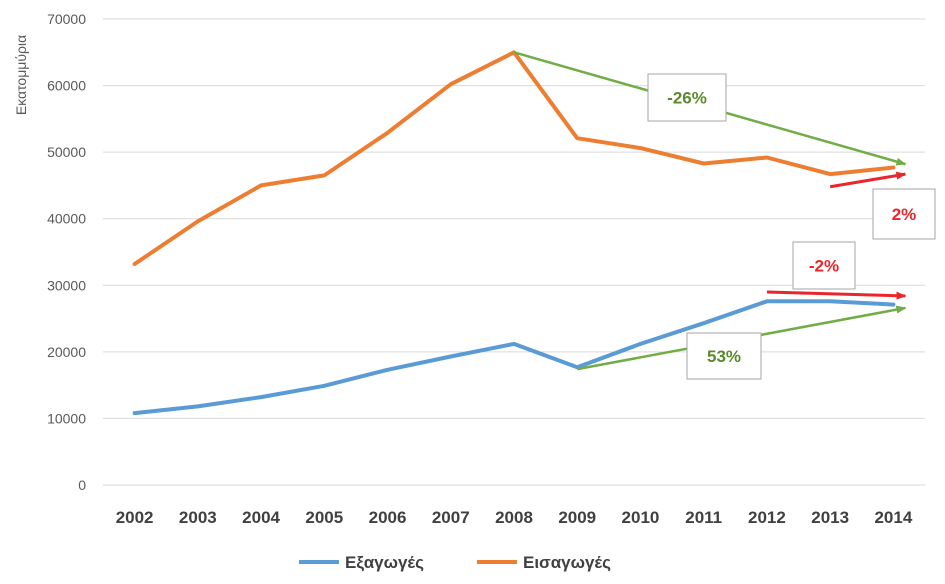 The width and height of the screenshot is (945, 584). Describe the element at coordinates (66, 252) in the screenshot. I see `y-axis-ticks: 0 10000 20000 30000 40000 50000 60000 70000` at that location.